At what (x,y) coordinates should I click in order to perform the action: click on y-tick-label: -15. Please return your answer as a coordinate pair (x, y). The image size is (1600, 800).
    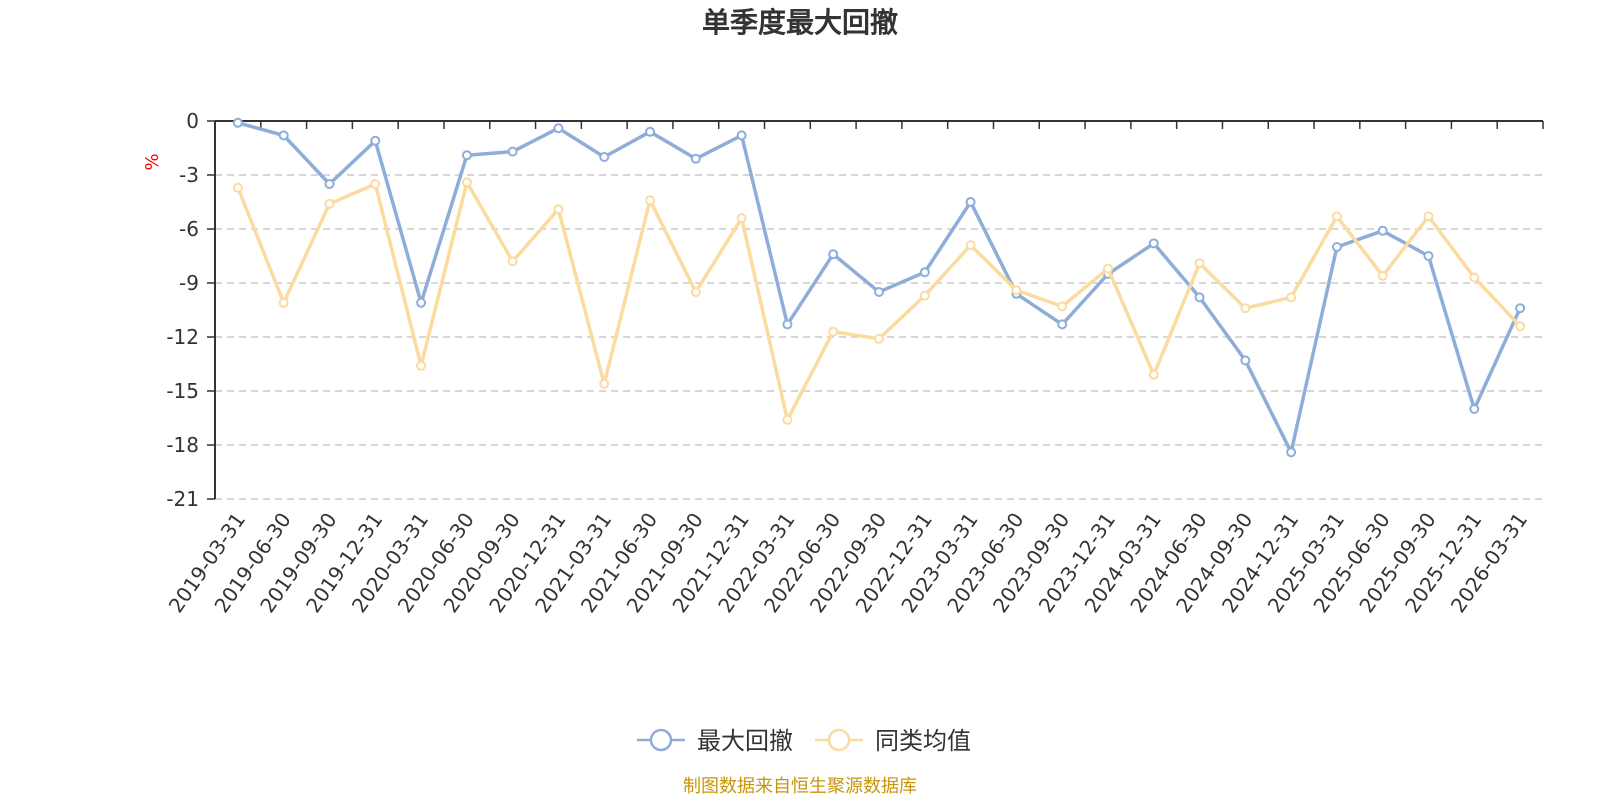
    Looking at the image, I should click on (182, 391).